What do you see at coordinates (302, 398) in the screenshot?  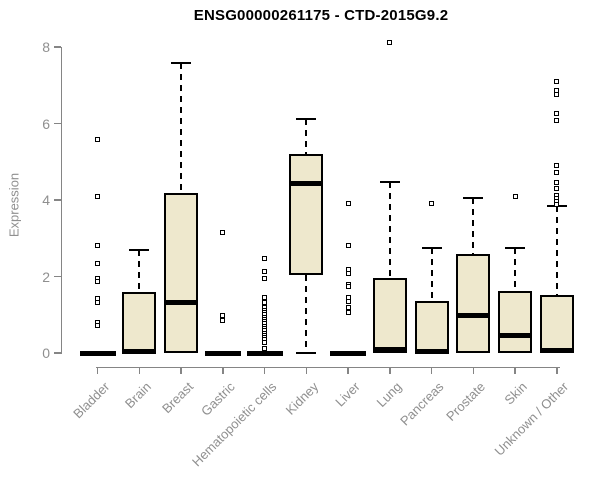 I see `x-category-label: Kidney` at bounding box center [302, 398].